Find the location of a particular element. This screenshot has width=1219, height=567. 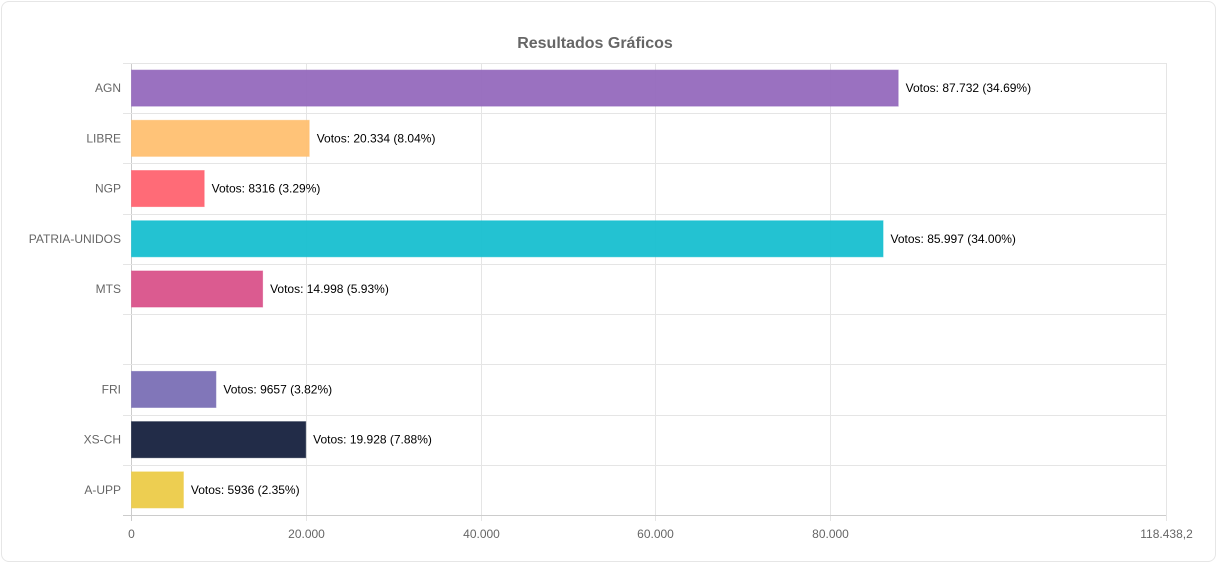

data-label: Votos: 5936 (2.35%) is located at coordinates (245, 490).